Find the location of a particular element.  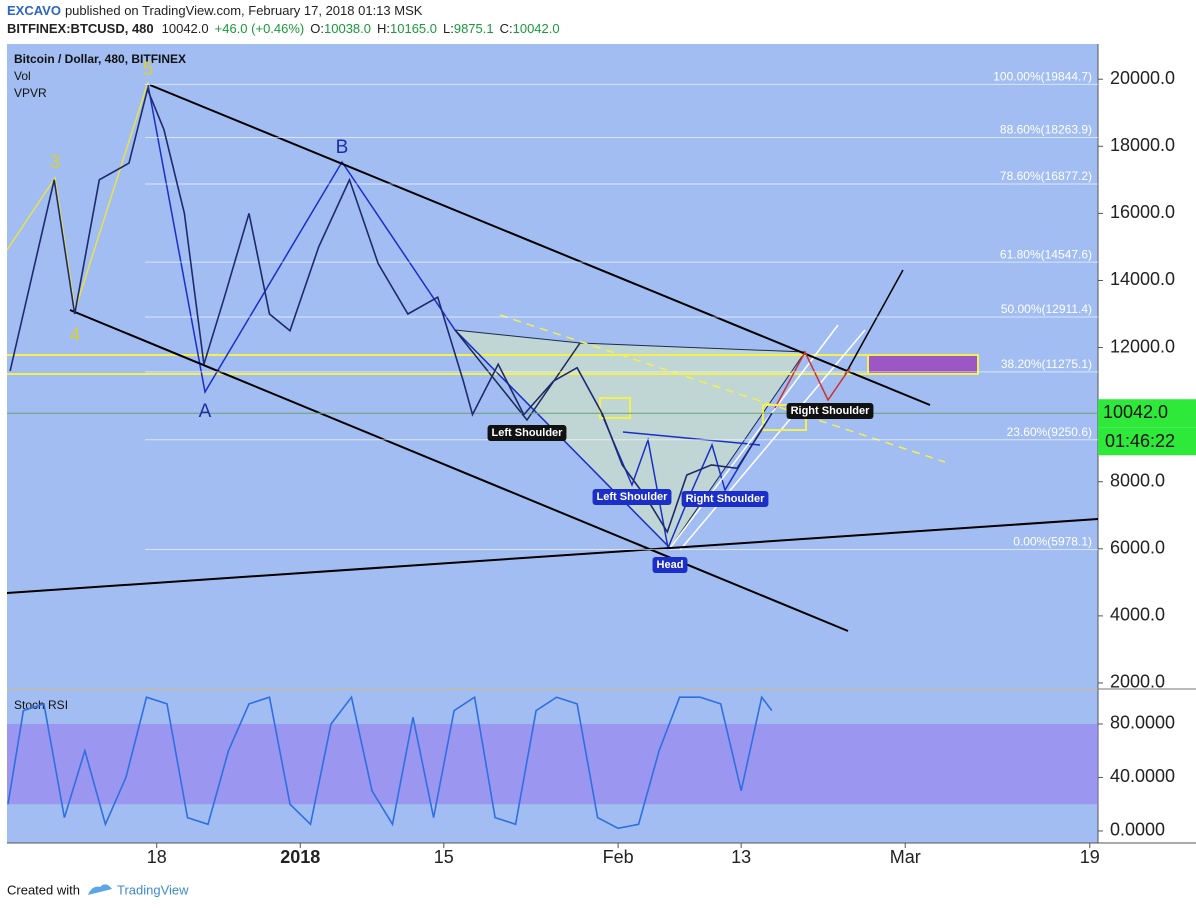

fib-label: 0.00%(5978.1) is located at coordinates (1052, 542).